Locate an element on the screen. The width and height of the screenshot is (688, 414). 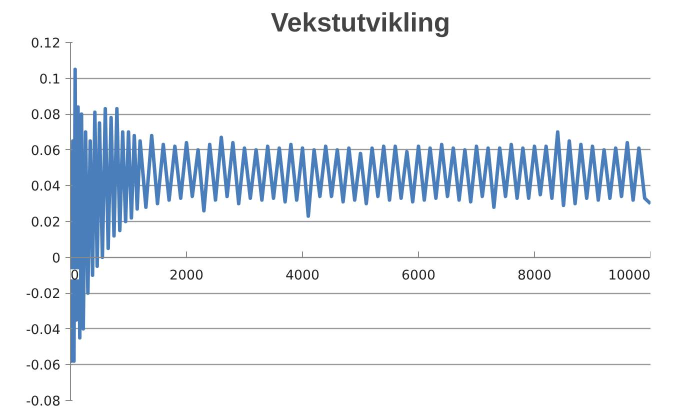
y-tick-label: -0.06 is located at coordinates (43, 366).